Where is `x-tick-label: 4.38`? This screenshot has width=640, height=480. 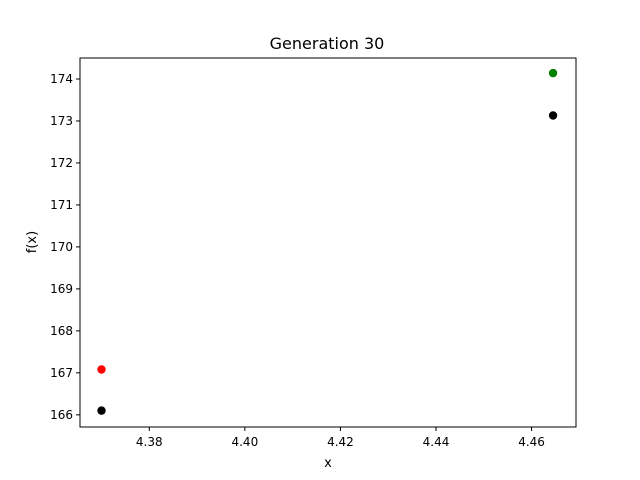 x-tick-label: 4.38 is located at coordinates (149, 442).